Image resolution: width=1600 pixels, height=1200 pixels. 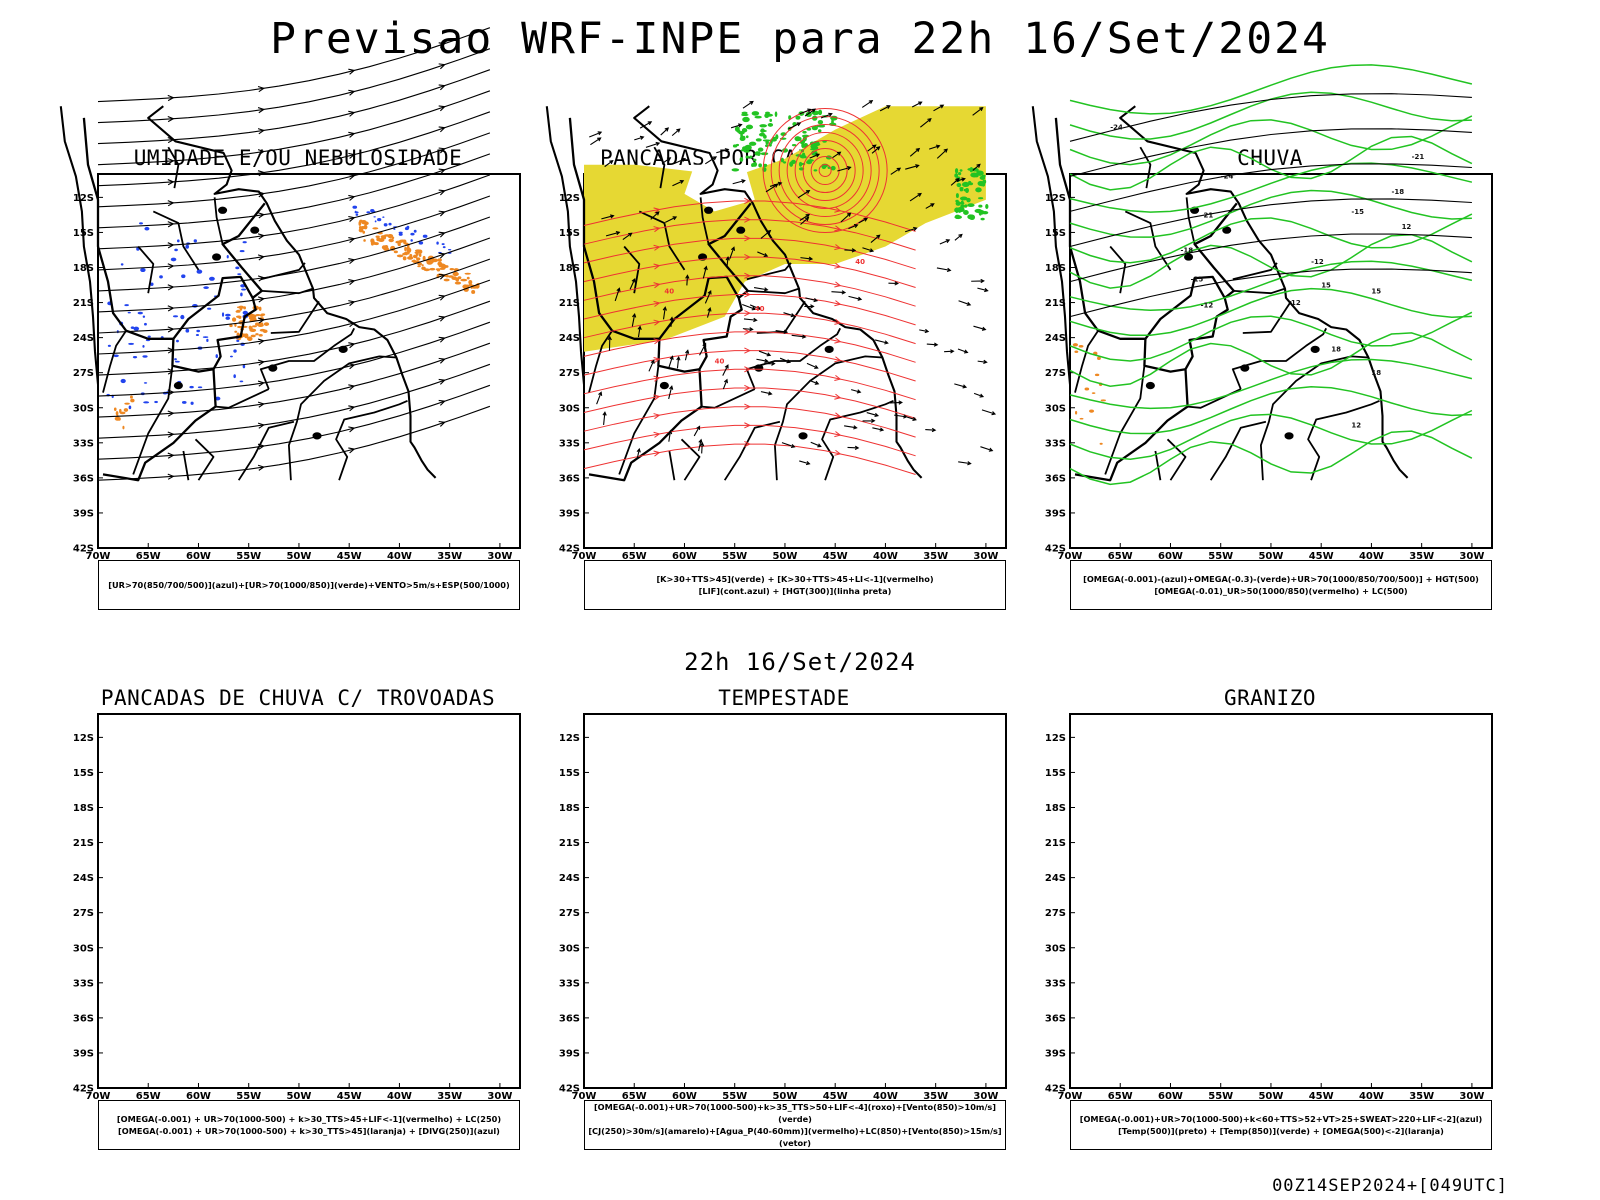 I want to click on panel-title: TEMPESTADE, so click(x=784, y=698).